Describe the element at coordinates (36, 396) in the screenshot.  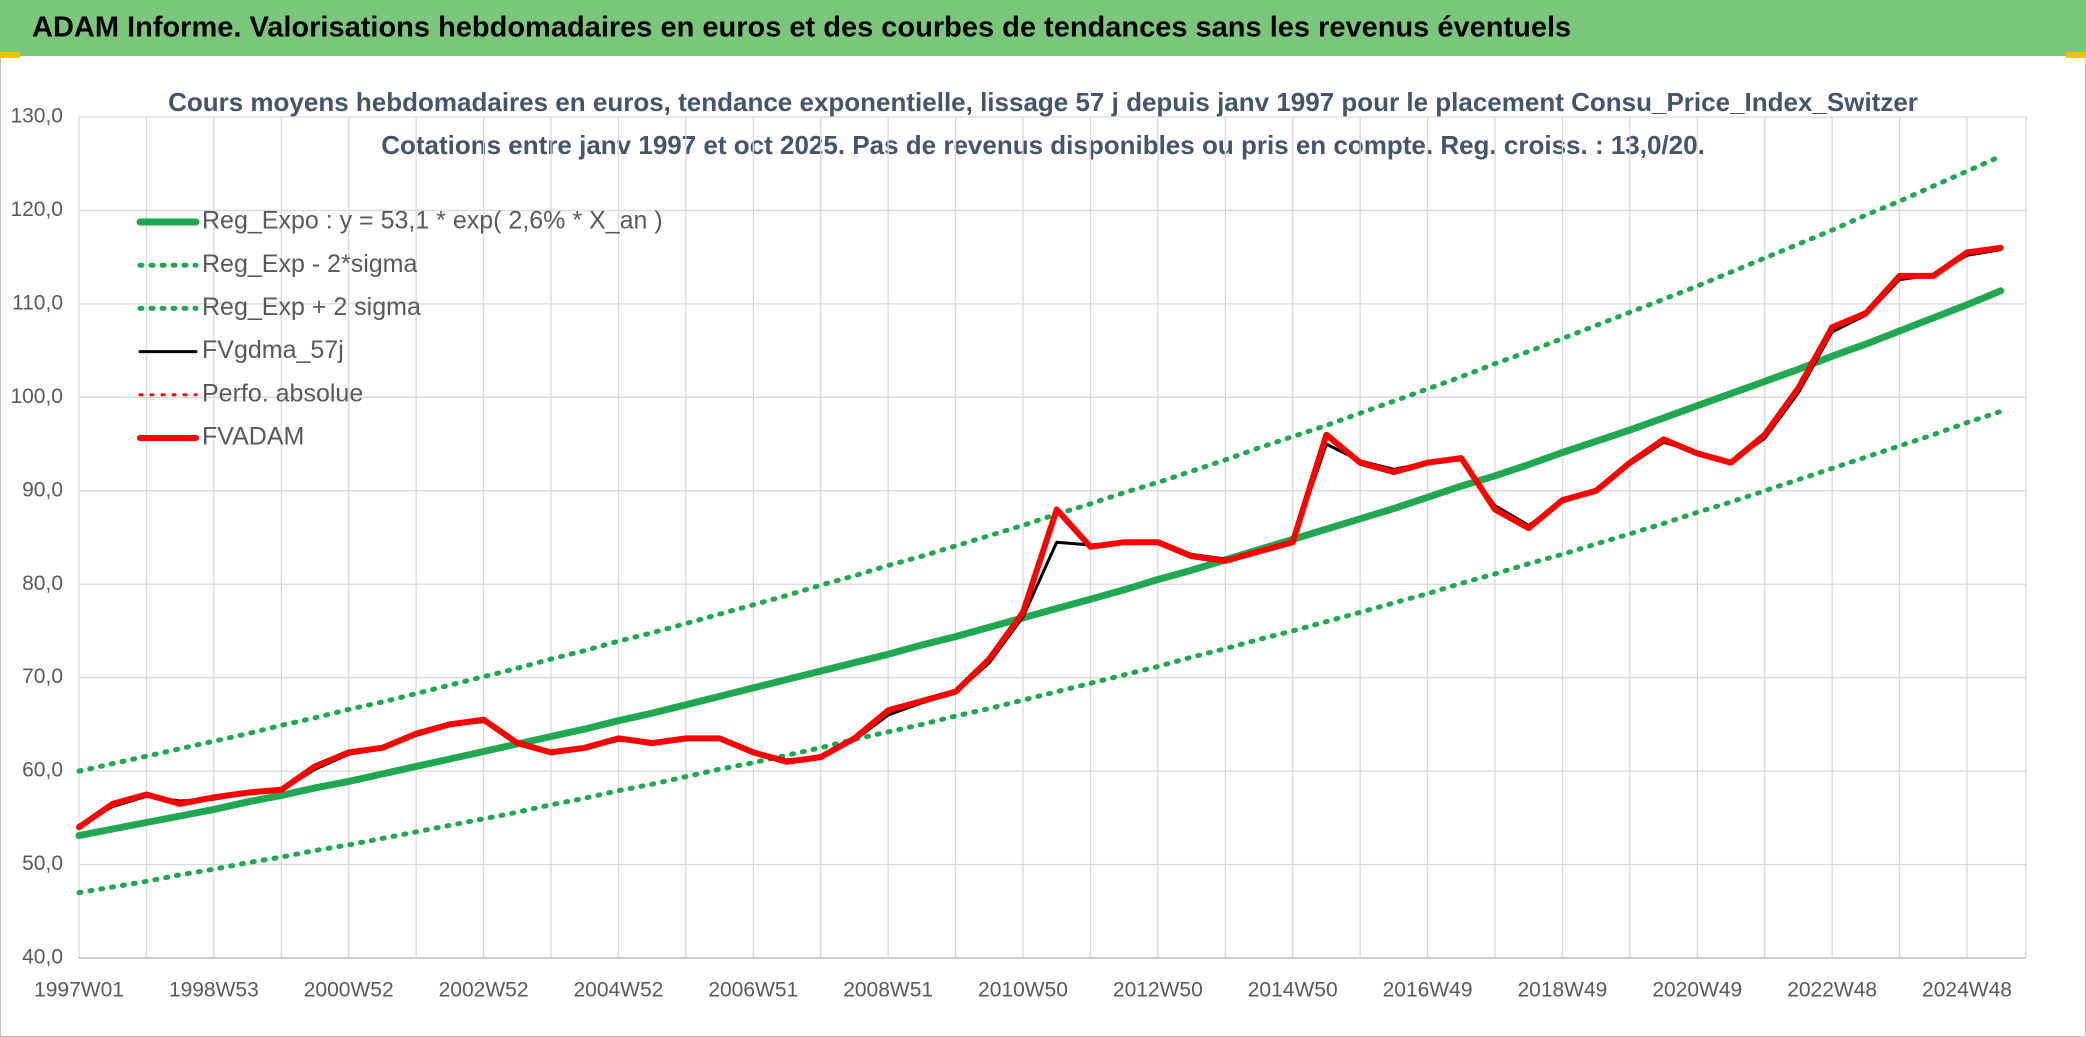
I see `y-tick-label: 100,0` at that location.